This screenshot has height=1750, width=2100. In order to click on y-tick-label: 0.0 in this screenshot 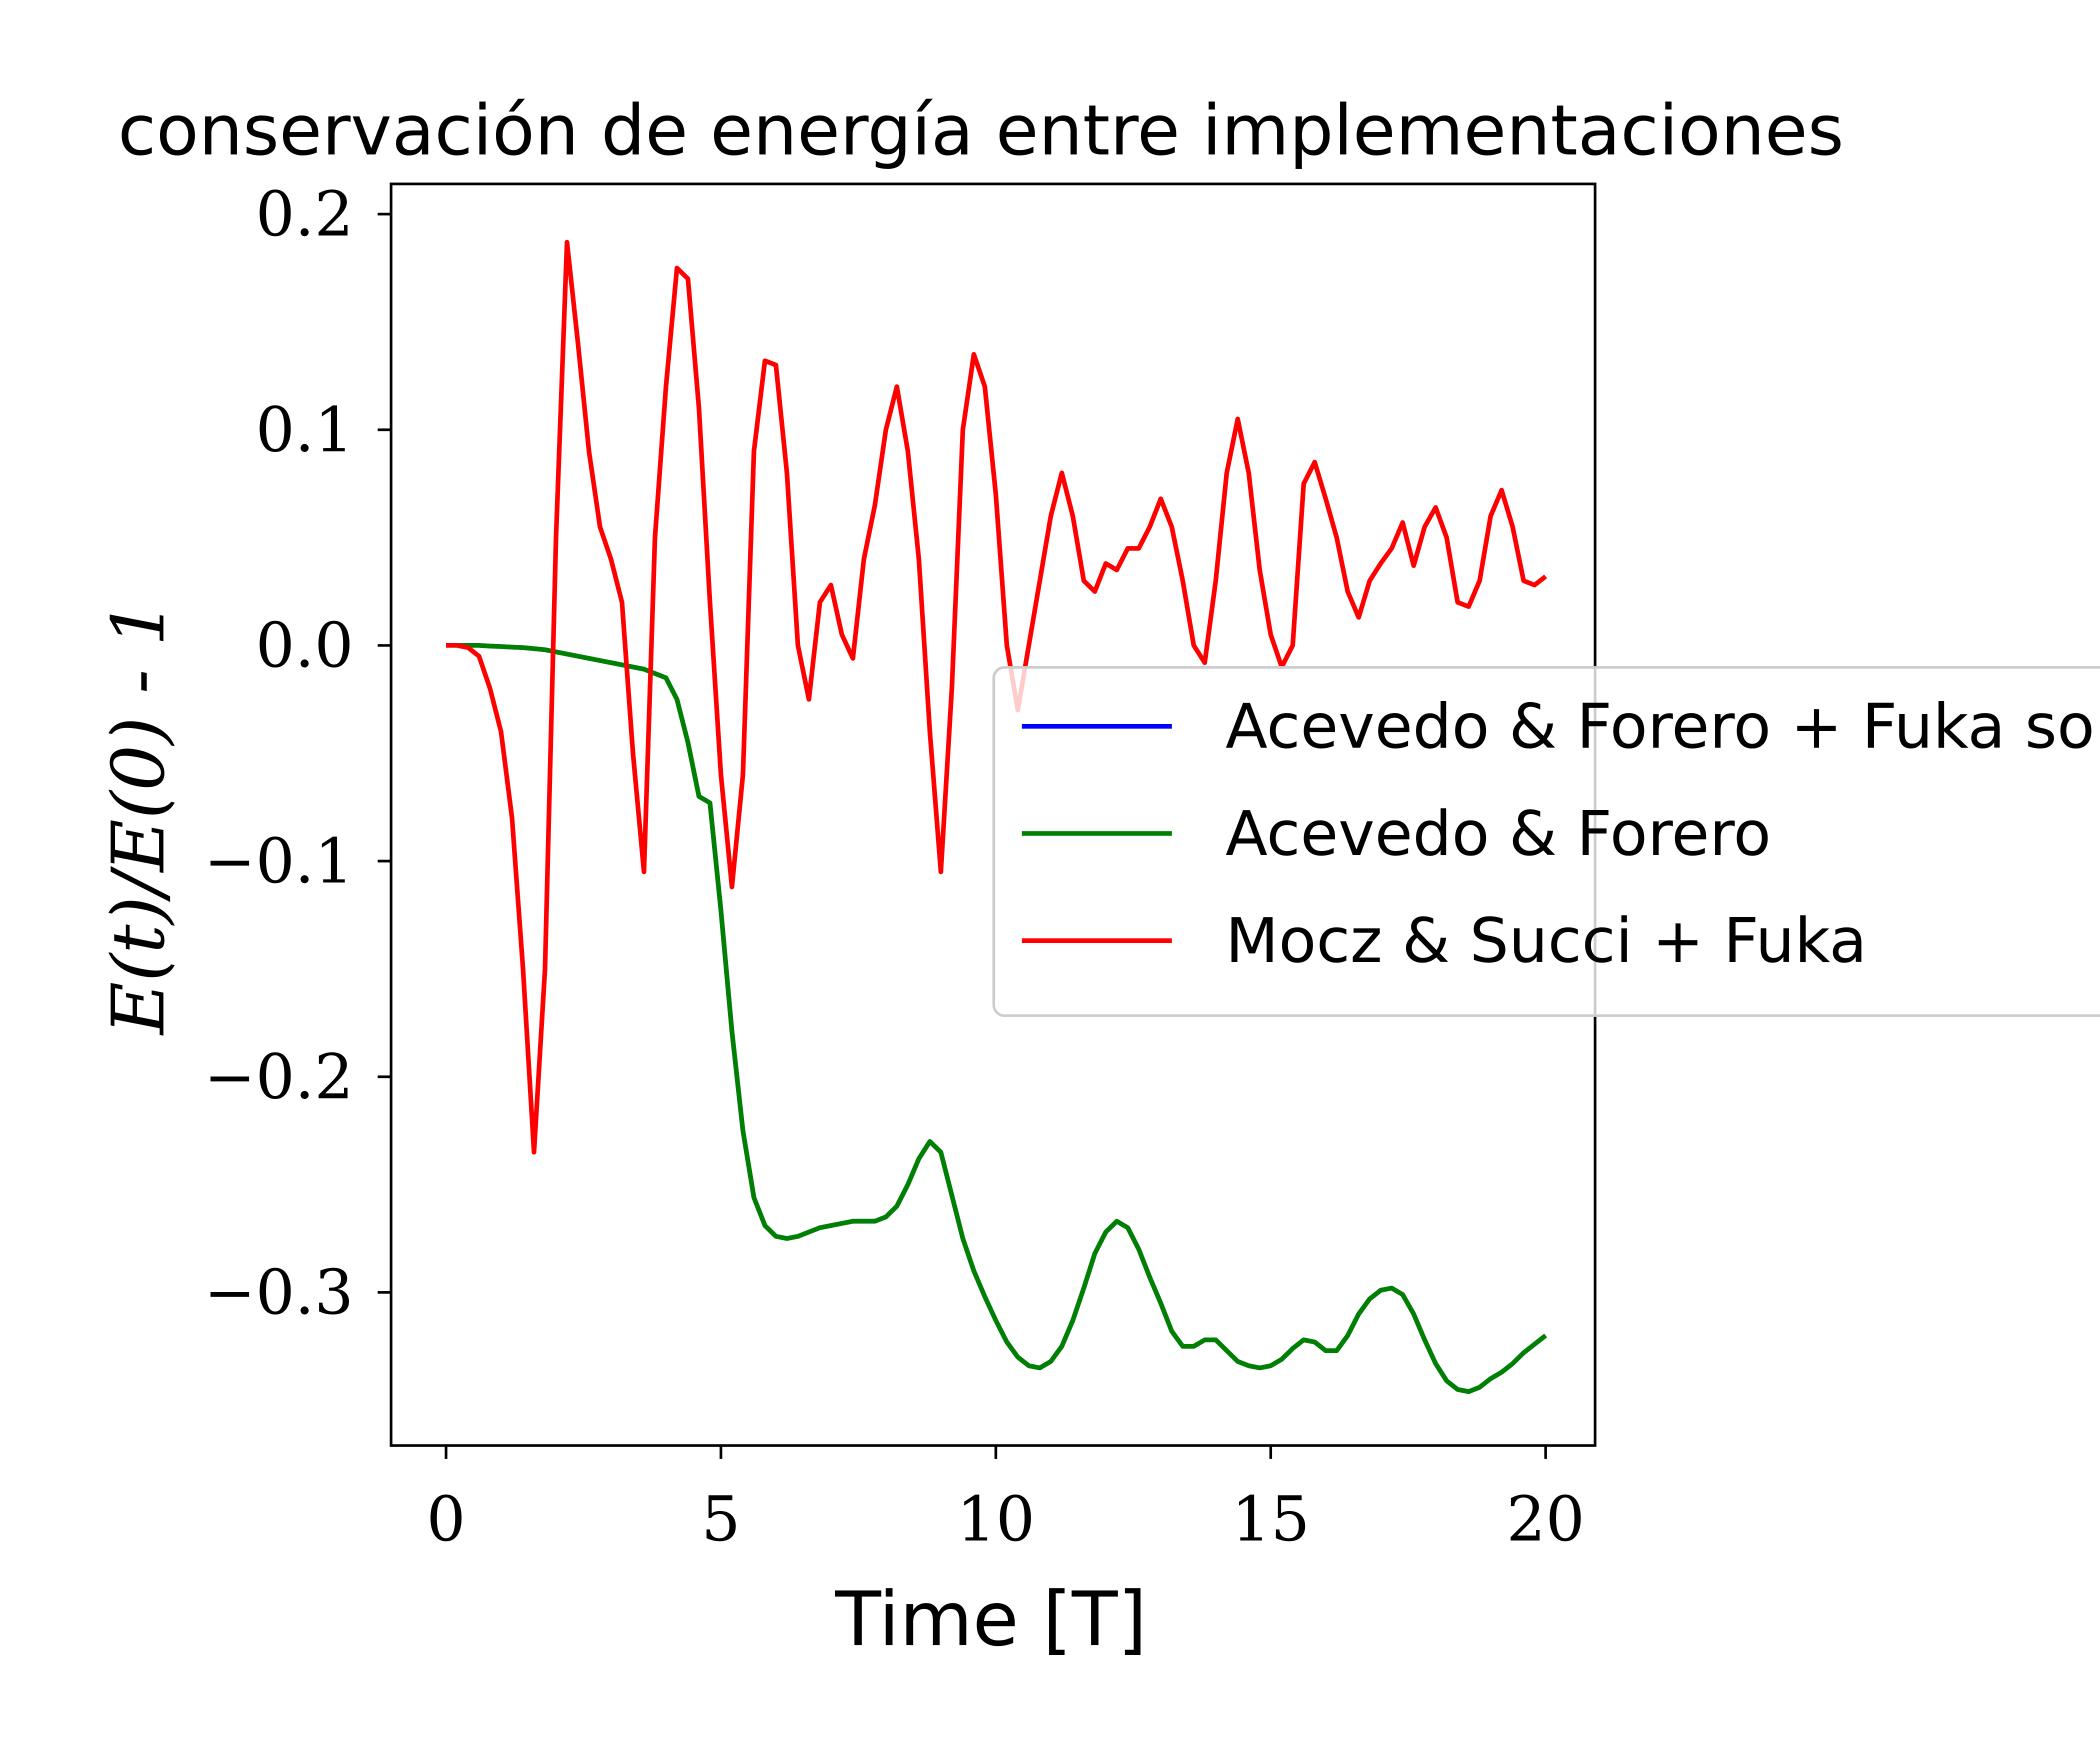, I will do `click(305, 646)`.